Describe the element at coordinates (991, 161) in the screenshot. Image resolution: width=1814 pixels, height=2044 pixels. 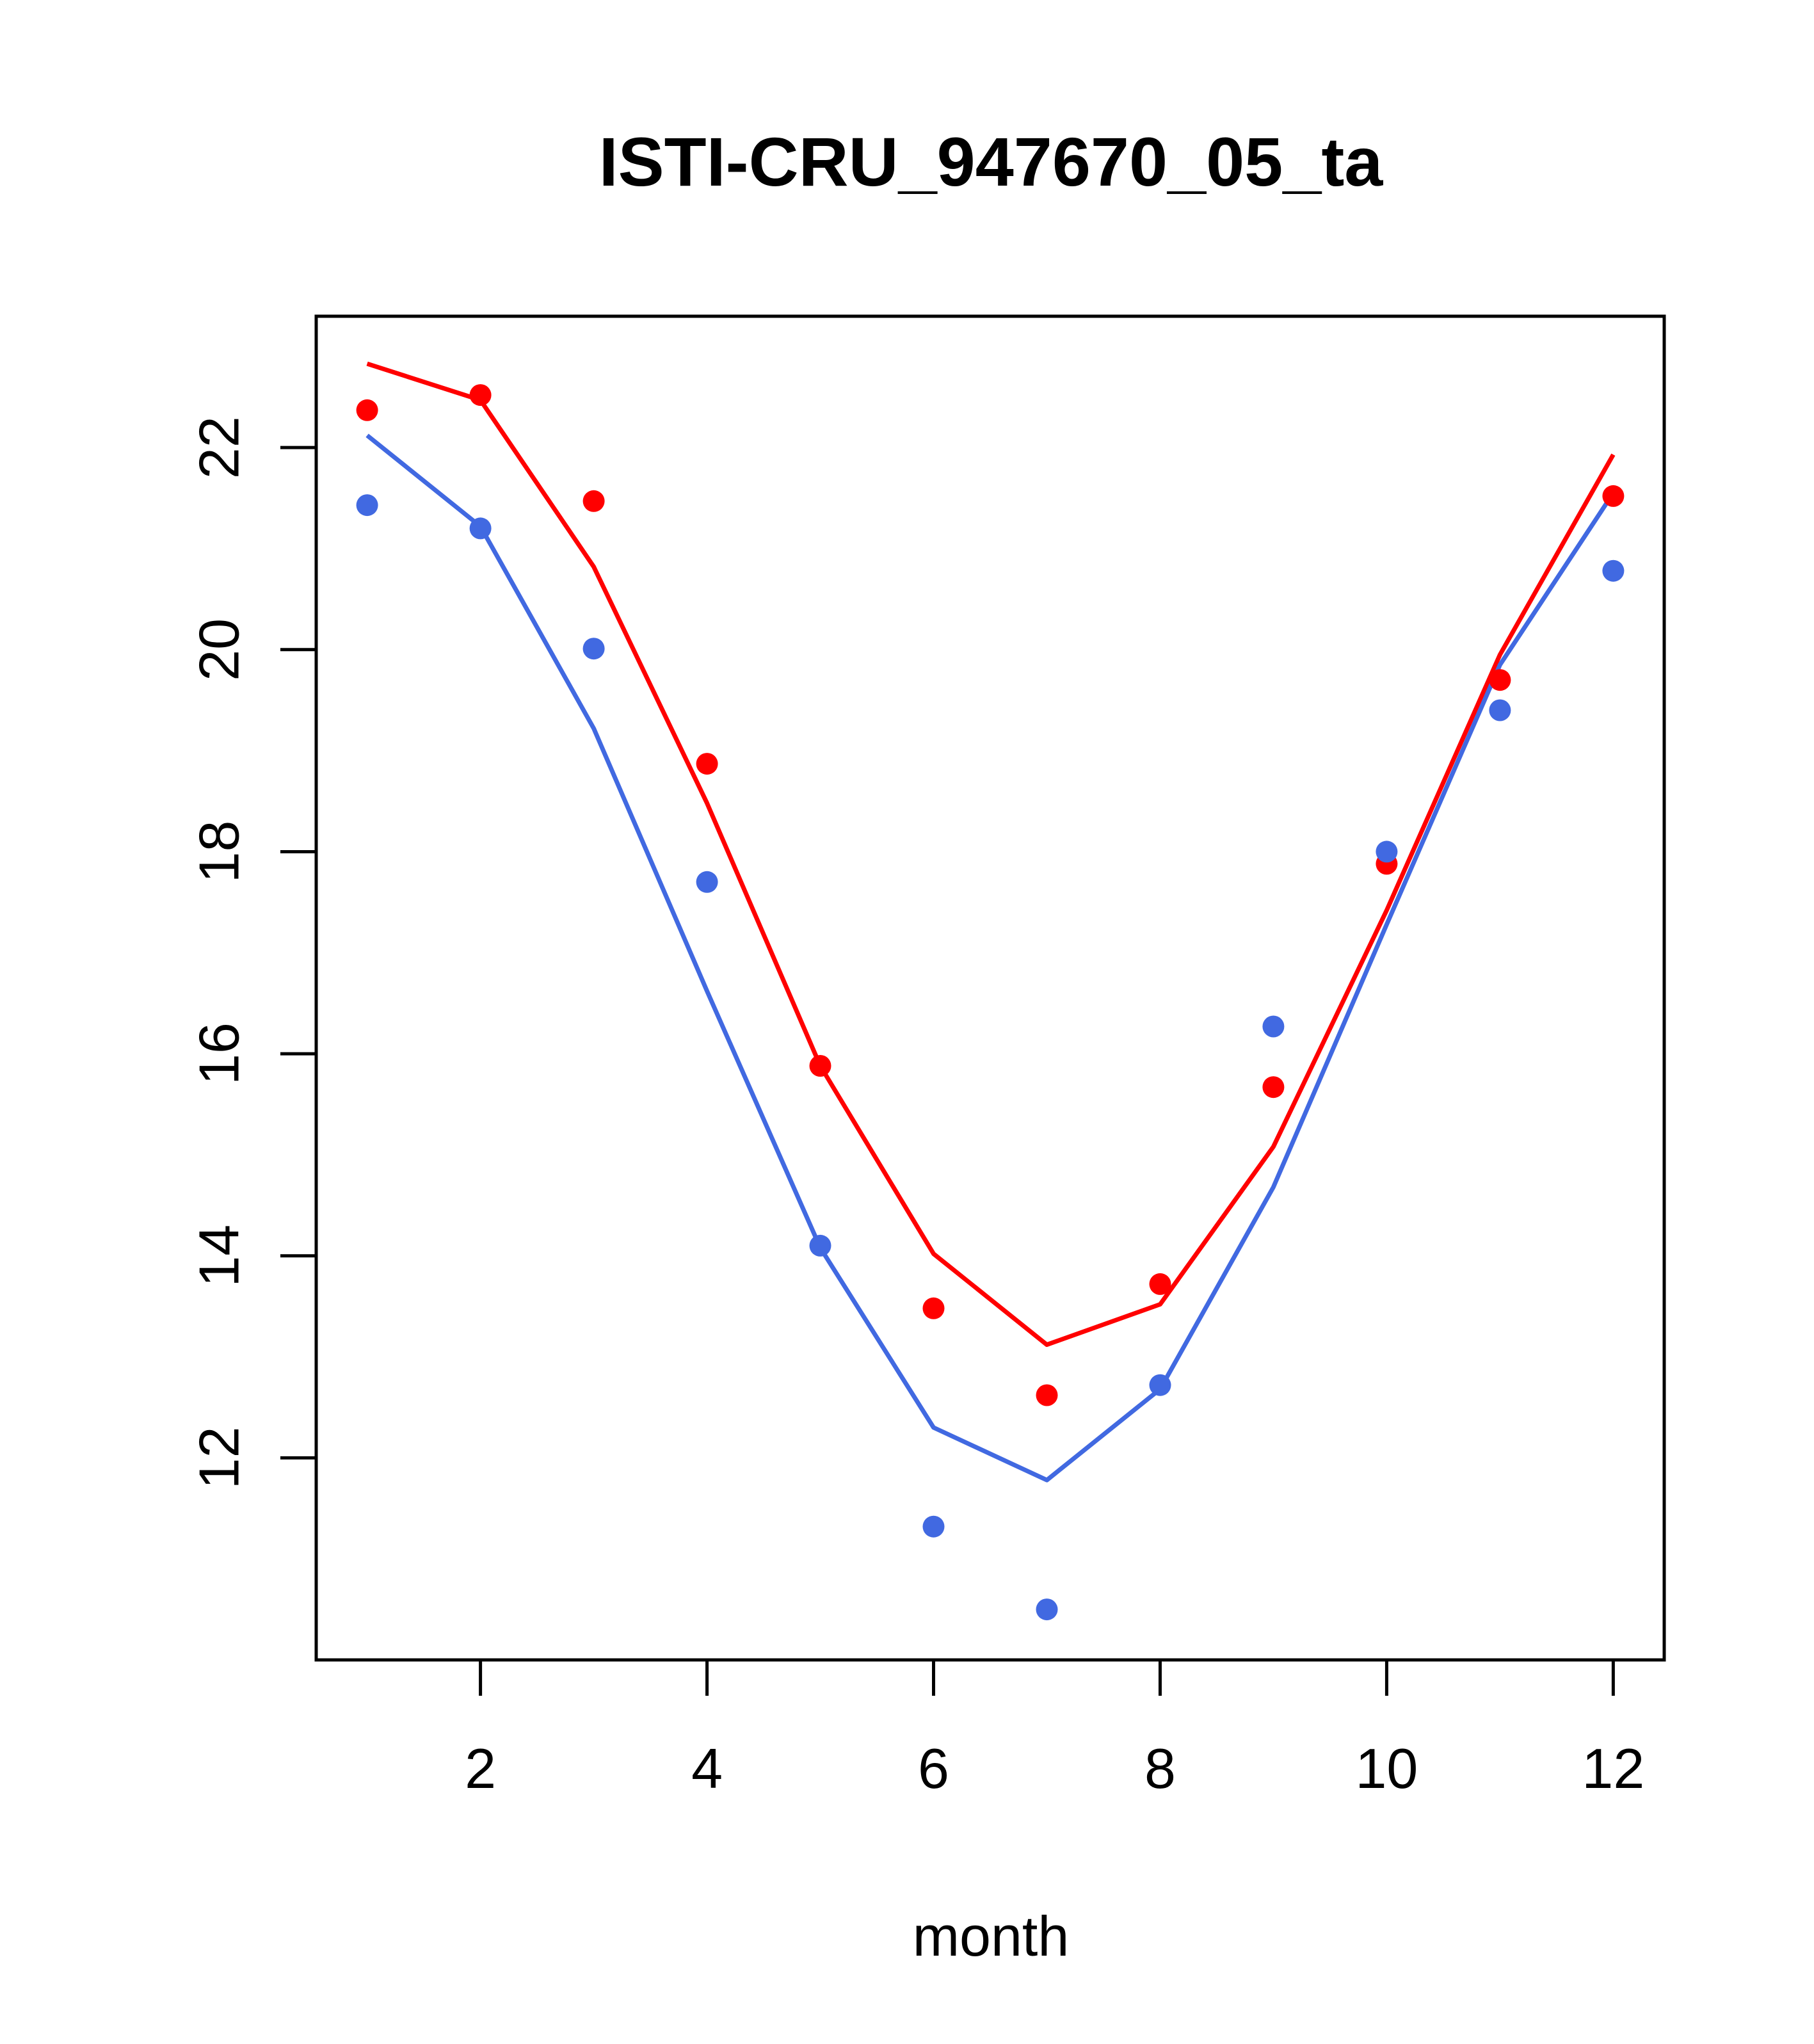
I see `chart-title: ISTI-CRU_947670_05_ta` at that location.